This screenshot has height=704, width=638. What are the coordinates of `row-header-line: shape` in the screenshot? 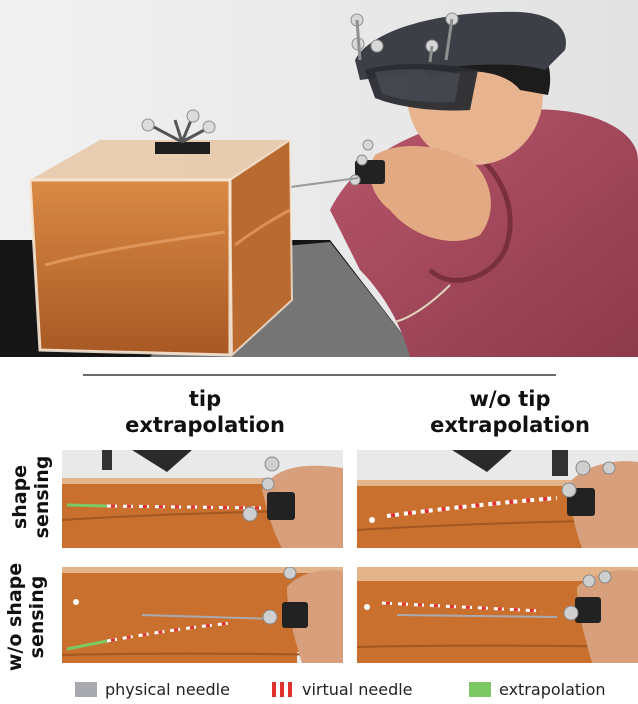 It's located at (20, 497).